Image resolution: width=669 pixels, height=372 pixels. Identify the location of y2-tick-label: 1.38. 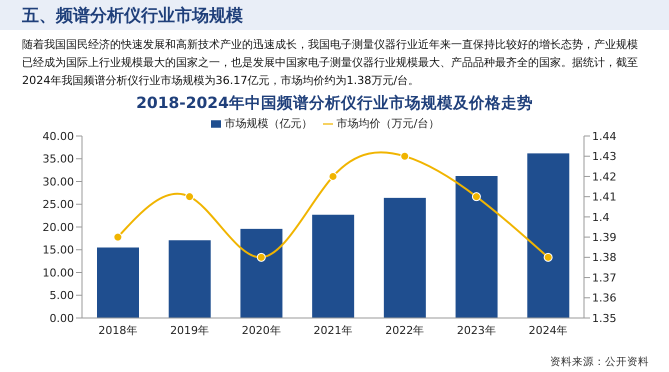
(604, 257).